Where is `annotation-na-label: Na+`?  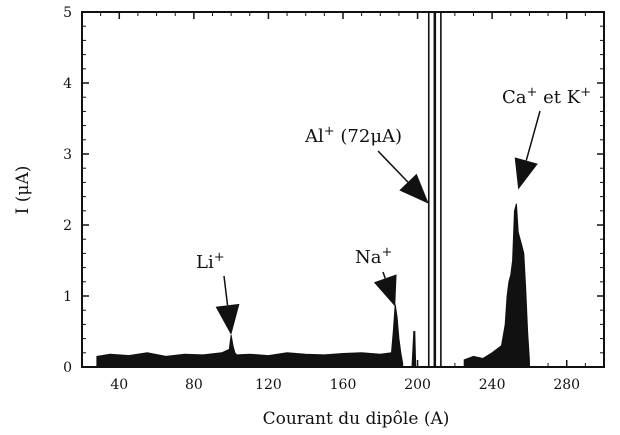 annotation-na-label: Na+ is located at coordinates (373, 257).